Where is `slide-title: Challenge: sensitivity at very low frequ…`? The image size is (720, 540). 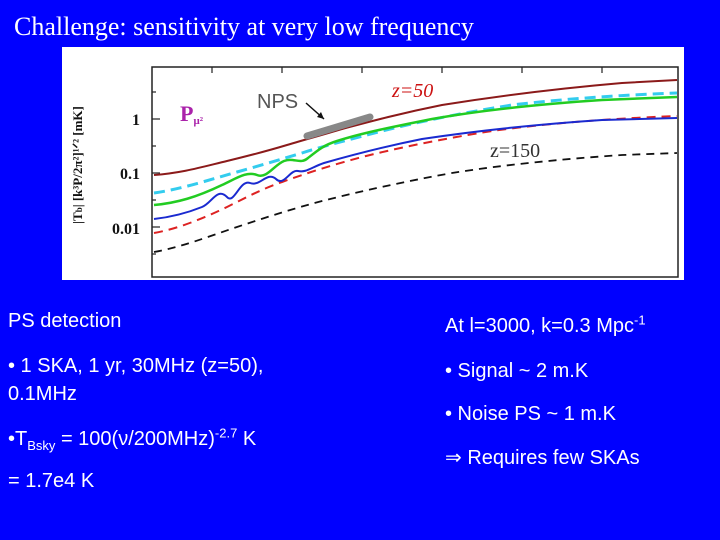
slide-title: Challenge: sensitivity at very low frequ… is located at coordinates (244, 26).